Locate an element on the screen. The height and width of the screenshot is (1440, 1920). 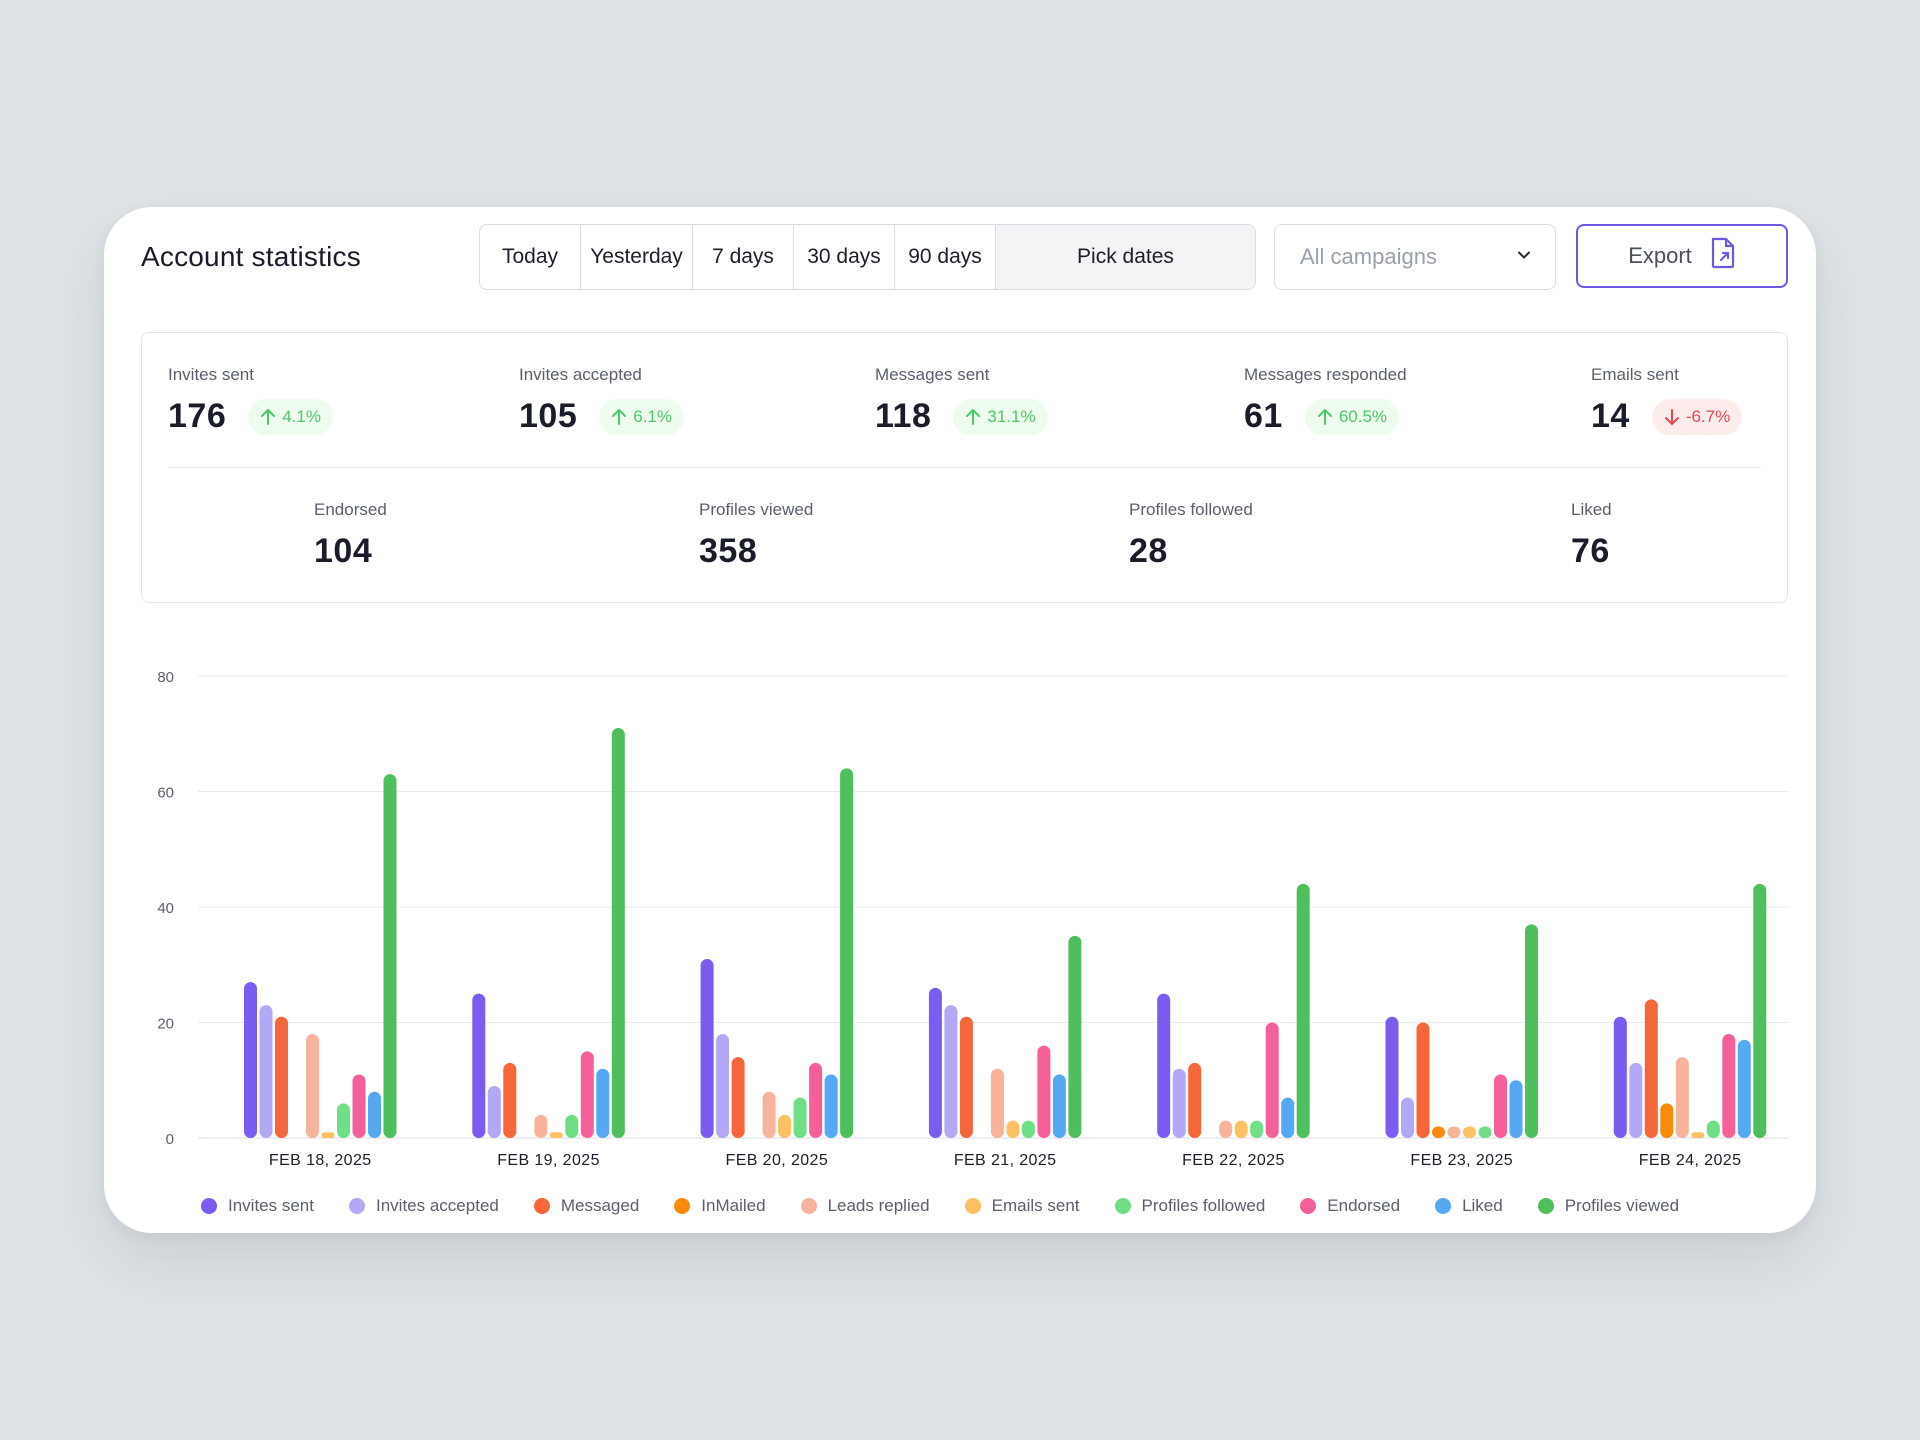
legend-item-invites-accepted: Invites accepted is located at coordinates (424, 1206).